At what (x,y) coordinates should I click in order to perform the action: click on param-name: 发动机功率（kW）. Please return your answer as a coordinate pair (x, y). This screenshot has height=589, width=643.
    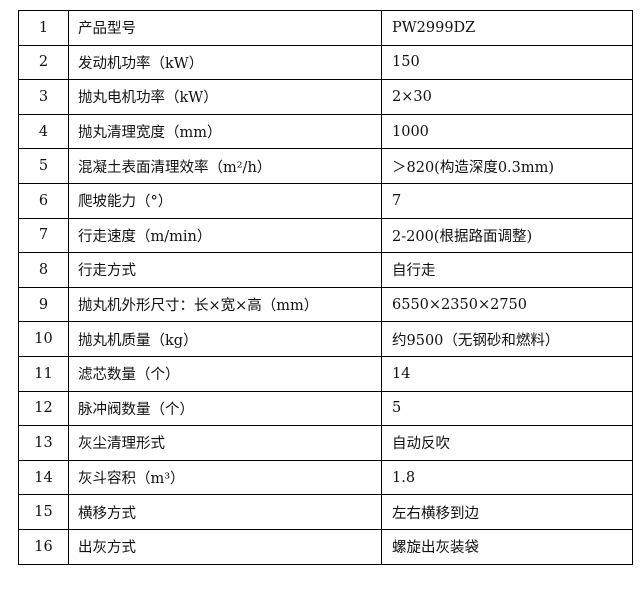
    Looking at the image, I should click on (225, 62).